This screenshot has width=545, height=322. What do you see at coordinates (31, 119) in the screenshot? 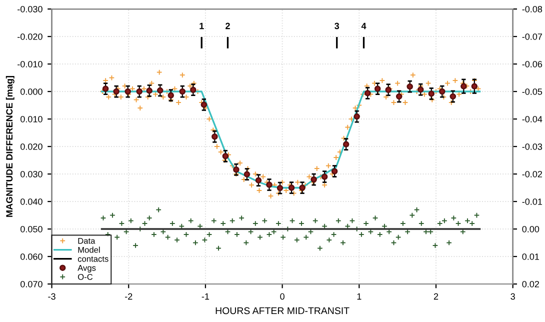
I see `y-tick-label: 0.010` at bounding box center [31, 119].